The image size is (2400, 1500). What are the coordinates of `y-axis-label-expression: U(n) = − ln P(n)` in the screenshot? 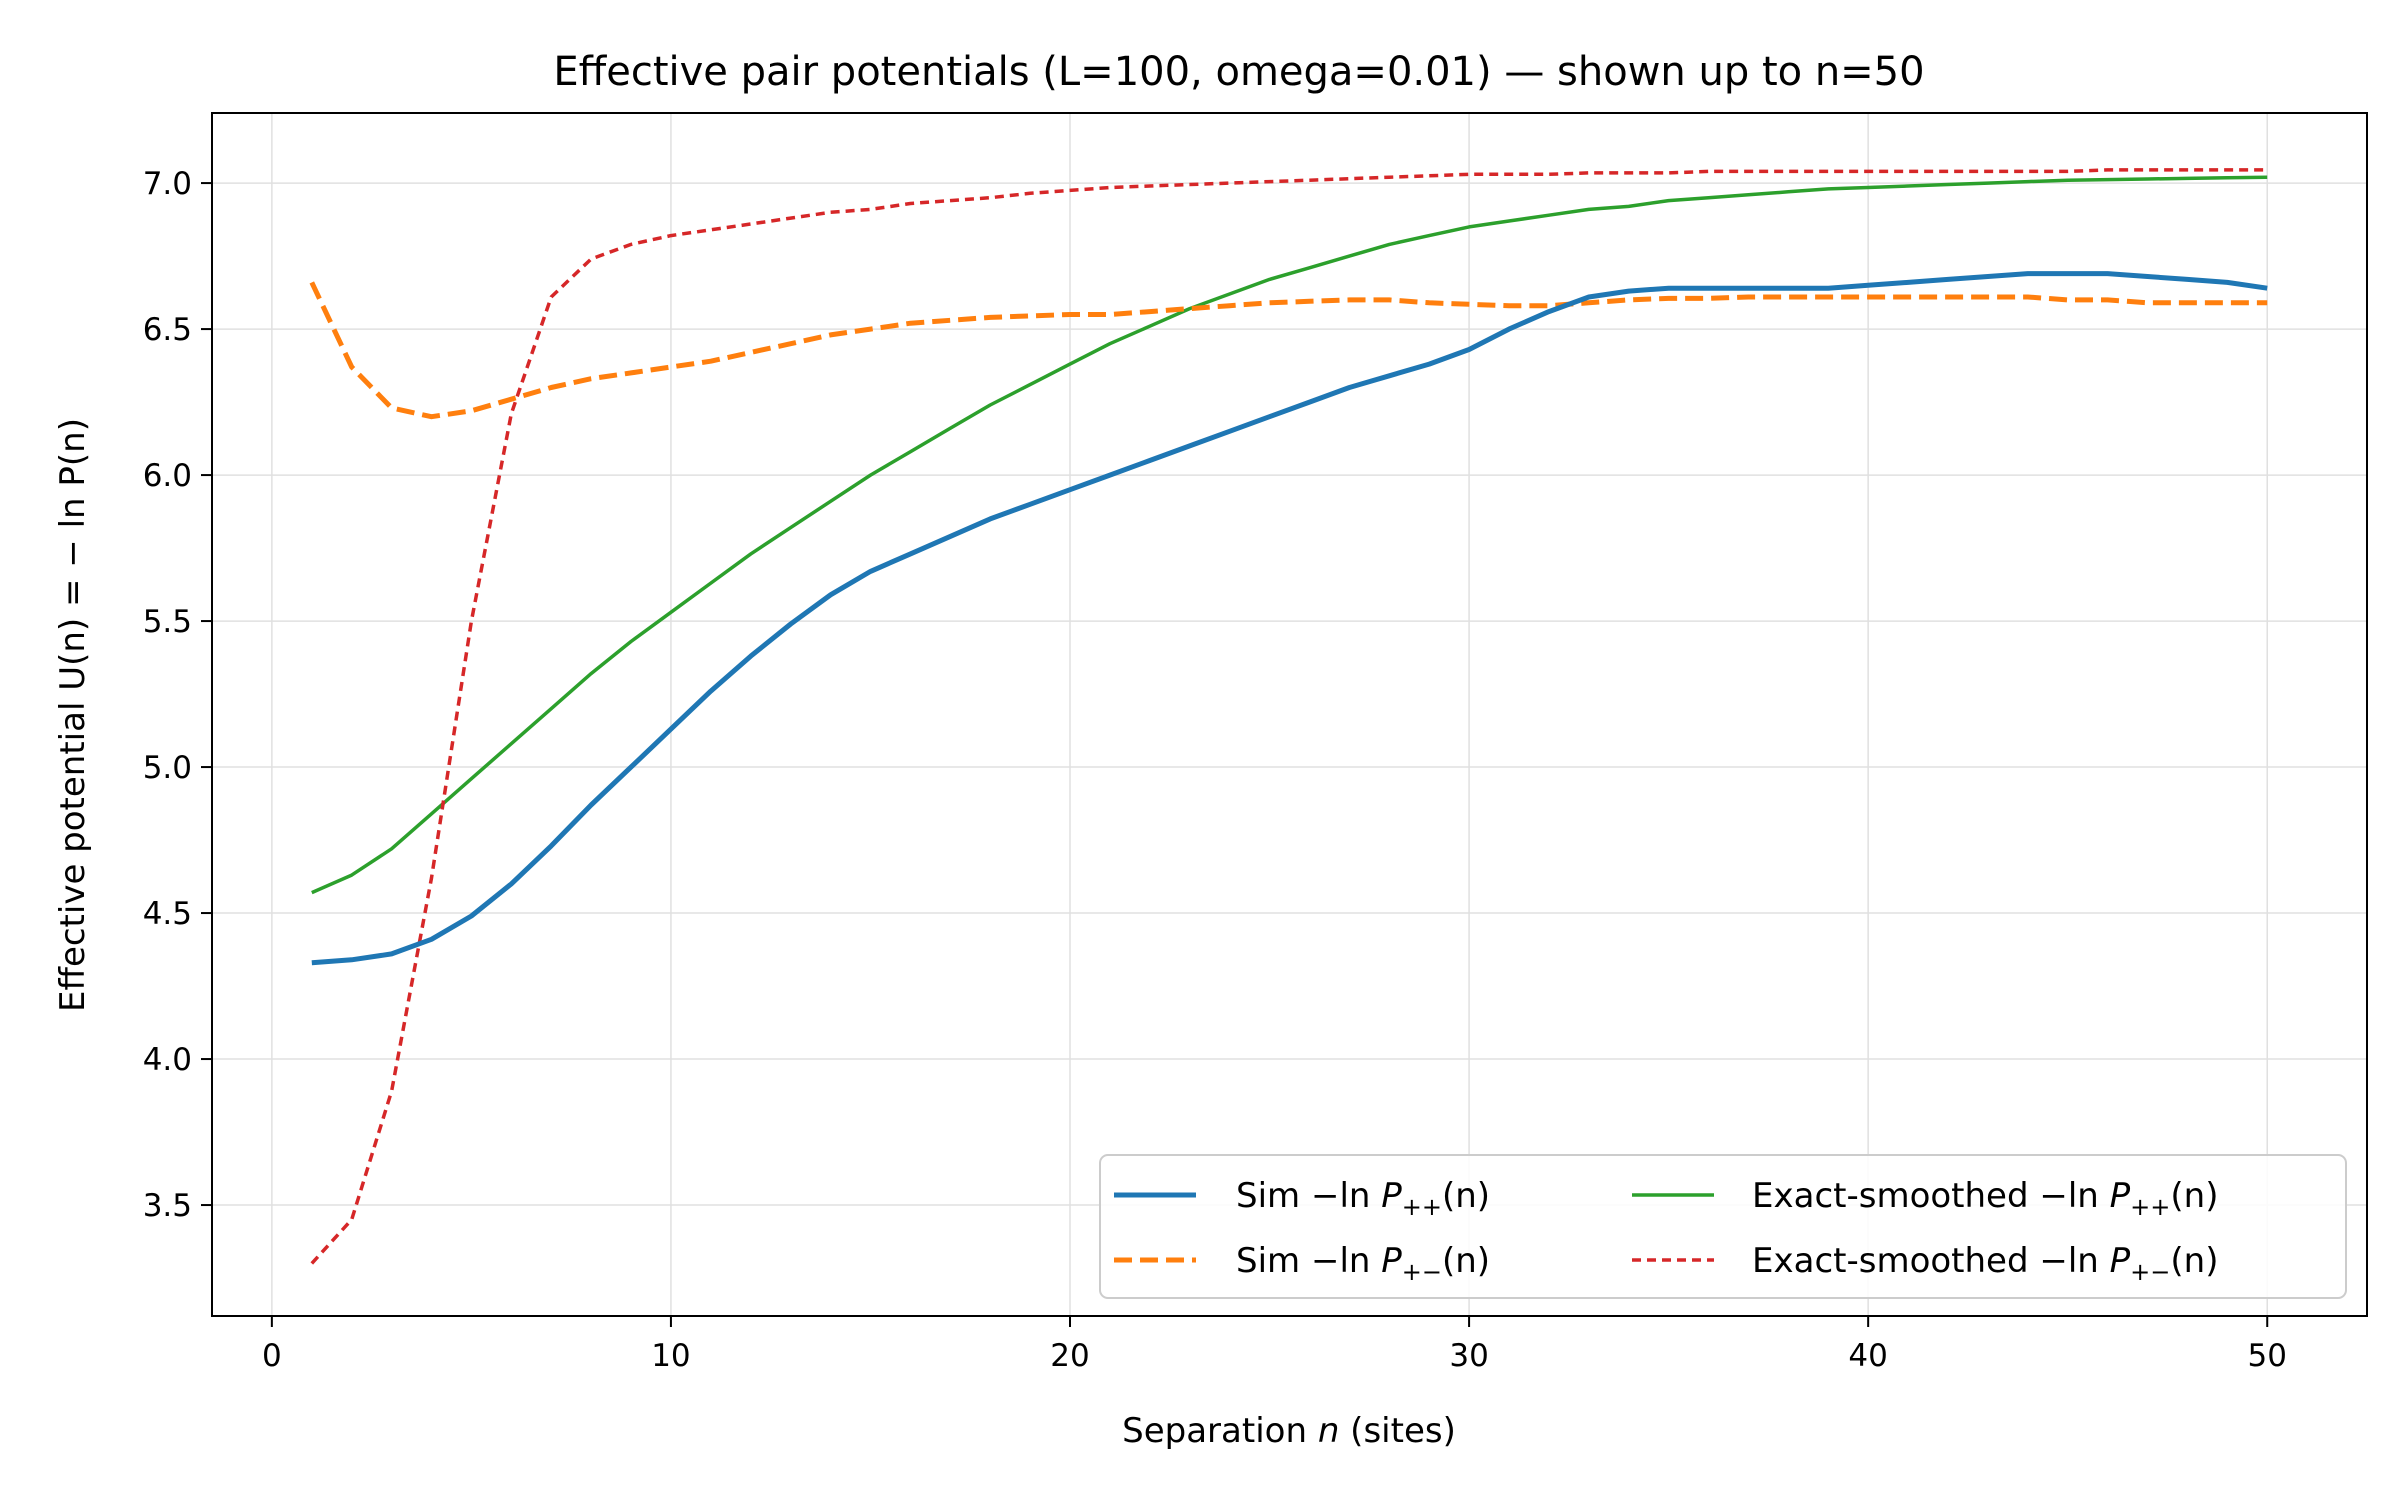 It's located at (73, 554).